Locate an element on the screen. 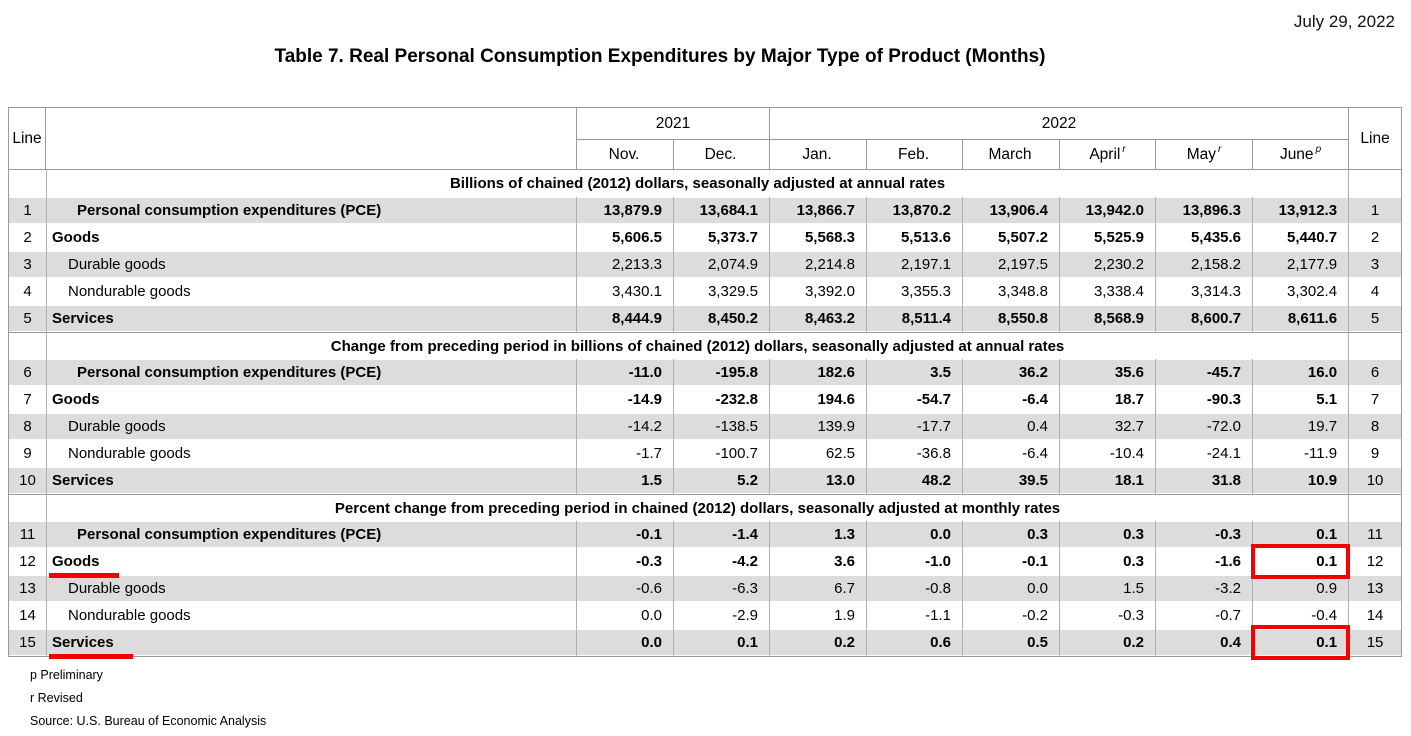 This screenshot has height=736, width=1411. value: 0.0 is located at coordinates (651, 615).